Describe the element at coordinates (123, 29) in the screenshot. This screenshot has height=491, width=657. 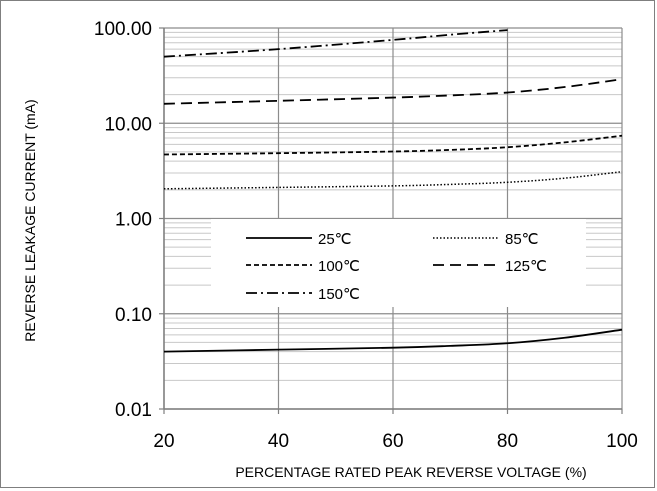
I see `y-tick-label: 100.00` at that location.